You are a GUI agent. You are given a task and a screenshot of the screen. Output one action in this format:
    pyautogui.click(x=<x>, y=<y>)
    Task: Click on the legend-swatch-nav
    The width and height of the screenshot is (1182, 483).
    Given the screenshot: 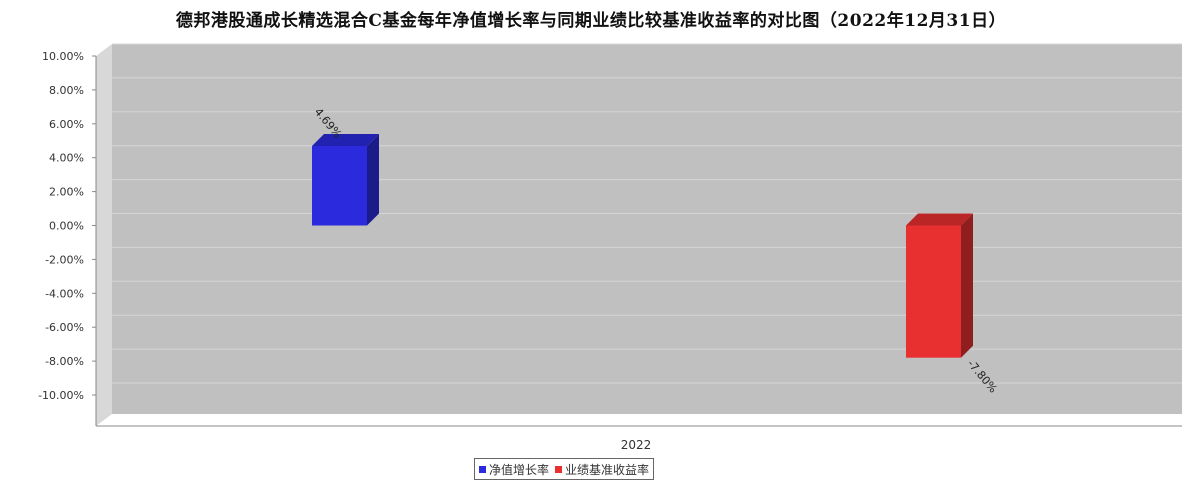 What is the action you would take?
    pyautogui.click(x=482, y=469)
    